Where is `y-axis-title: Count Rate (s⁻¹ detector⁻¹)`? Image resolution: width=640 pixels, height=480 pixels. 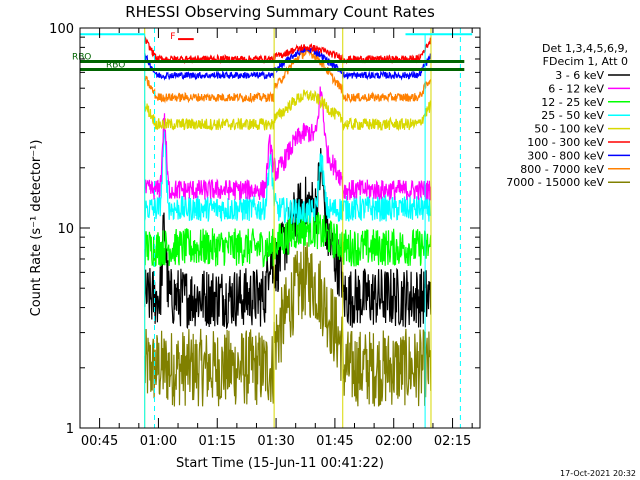
y-axis-title: Count Rate (s⁻¹ detector⁻¹) is located at coordinates (36, 228).